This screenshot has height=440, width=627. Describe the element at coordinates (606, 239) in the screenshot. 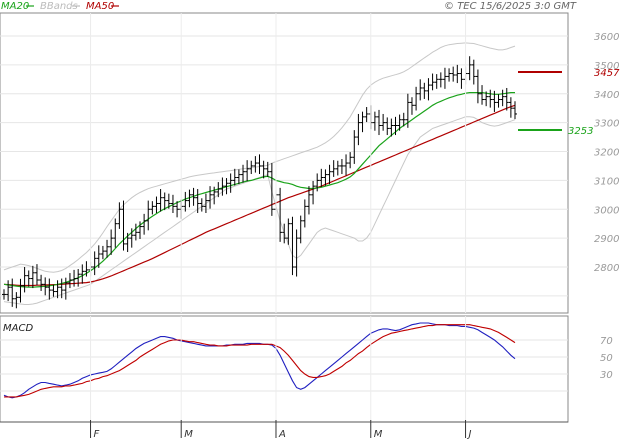

I see `price-y-tick-label: 2900` at that location.